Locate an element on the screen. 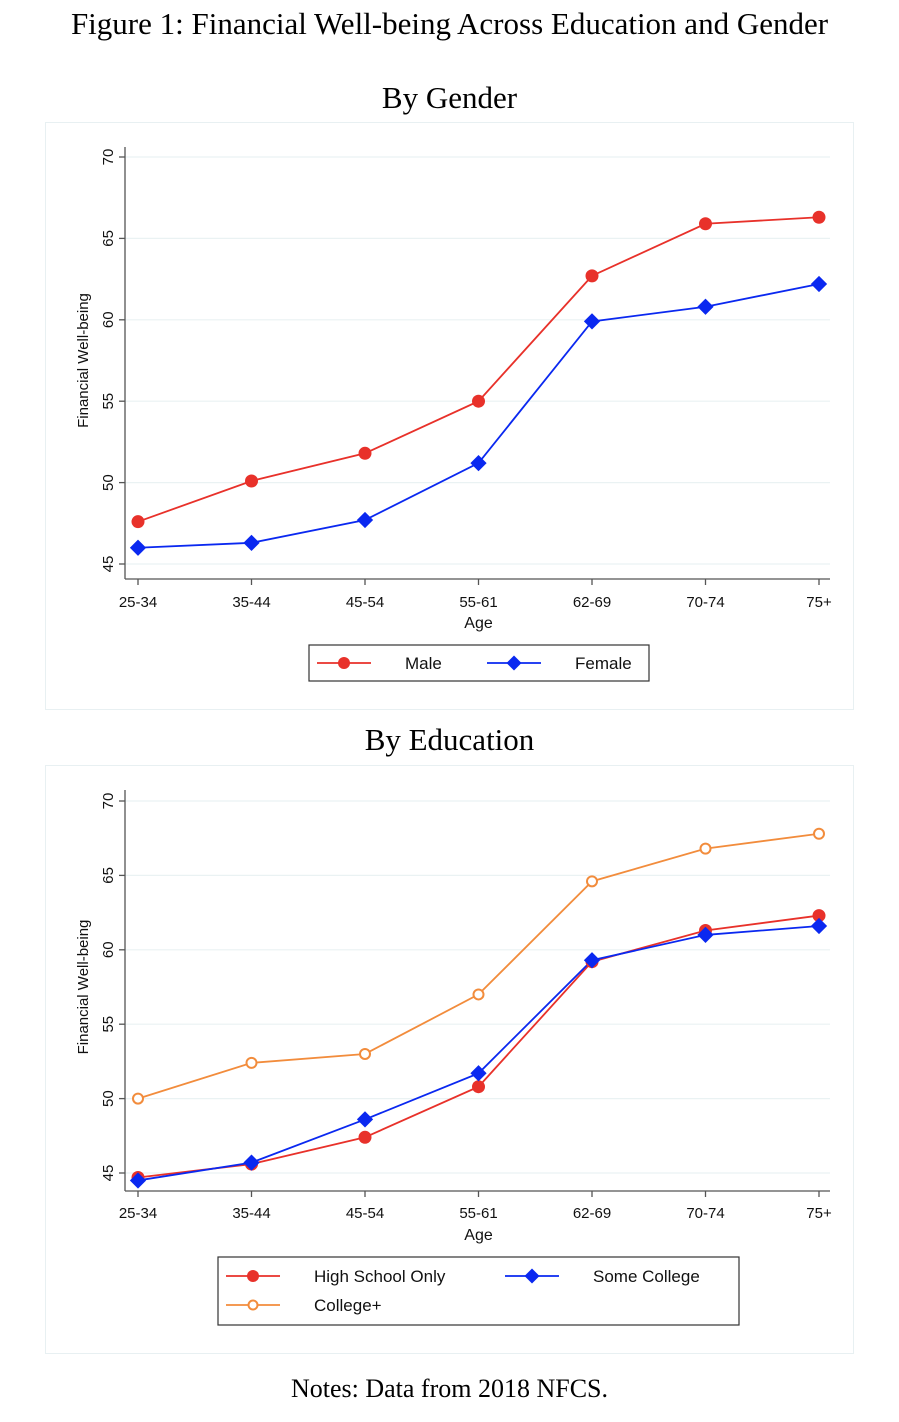 The height and width of the screenshot is (1422, 899). legend-label-high-school-only: High School Only is located at coordinates (380, 1276).